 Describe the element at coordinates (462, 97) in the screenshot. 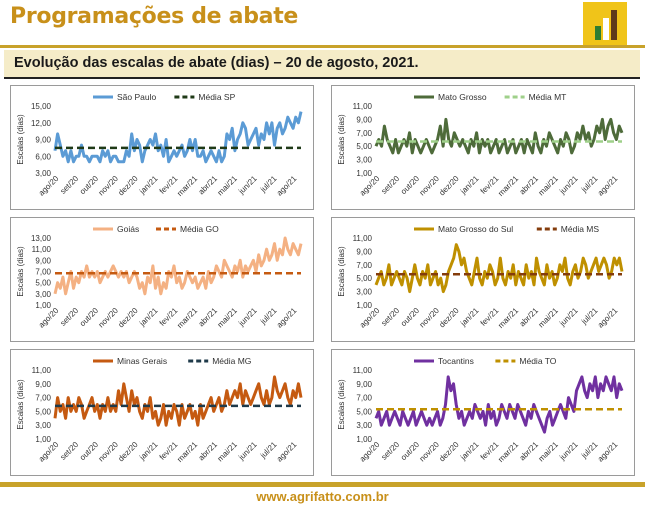

I see `legend-label: Mato Grosso` at that location.